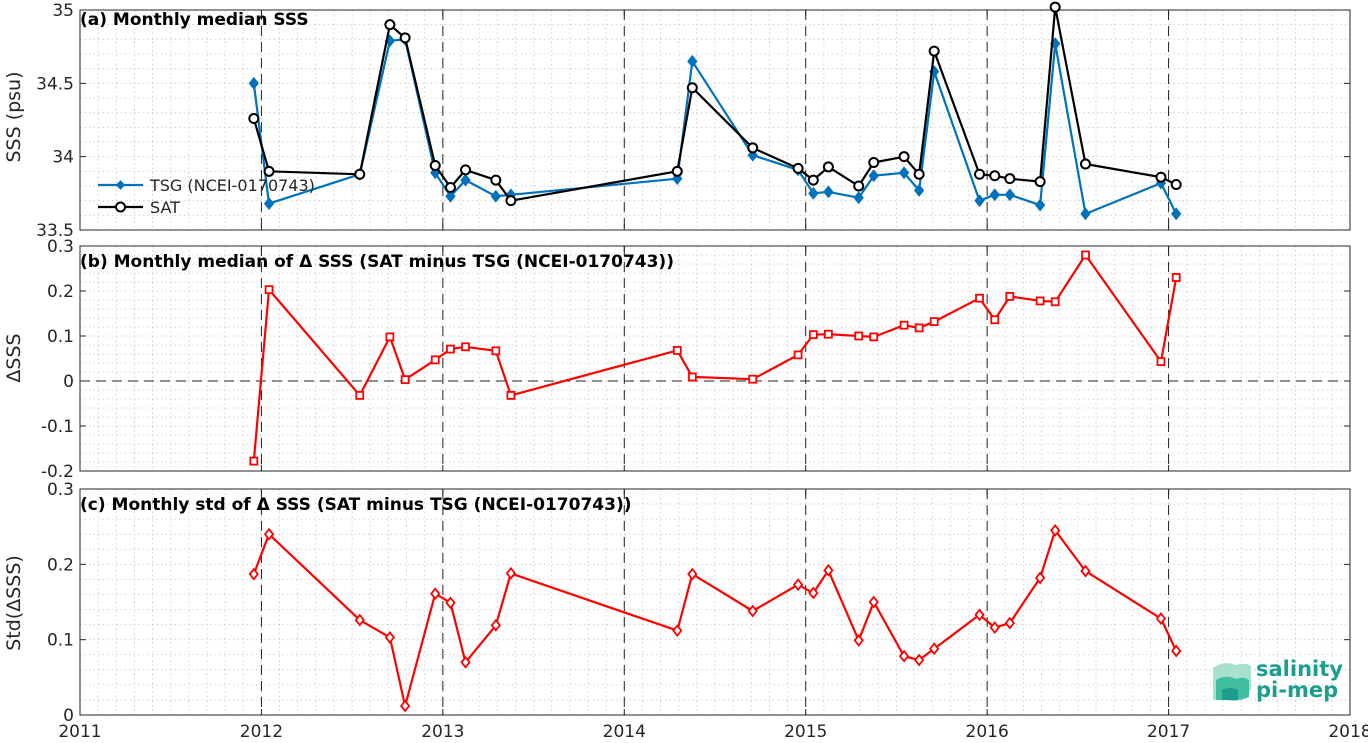 This screenshot has width=1368, height=743. I want to click on panel-a-ytick-label: 34.5, so click(55, 84).